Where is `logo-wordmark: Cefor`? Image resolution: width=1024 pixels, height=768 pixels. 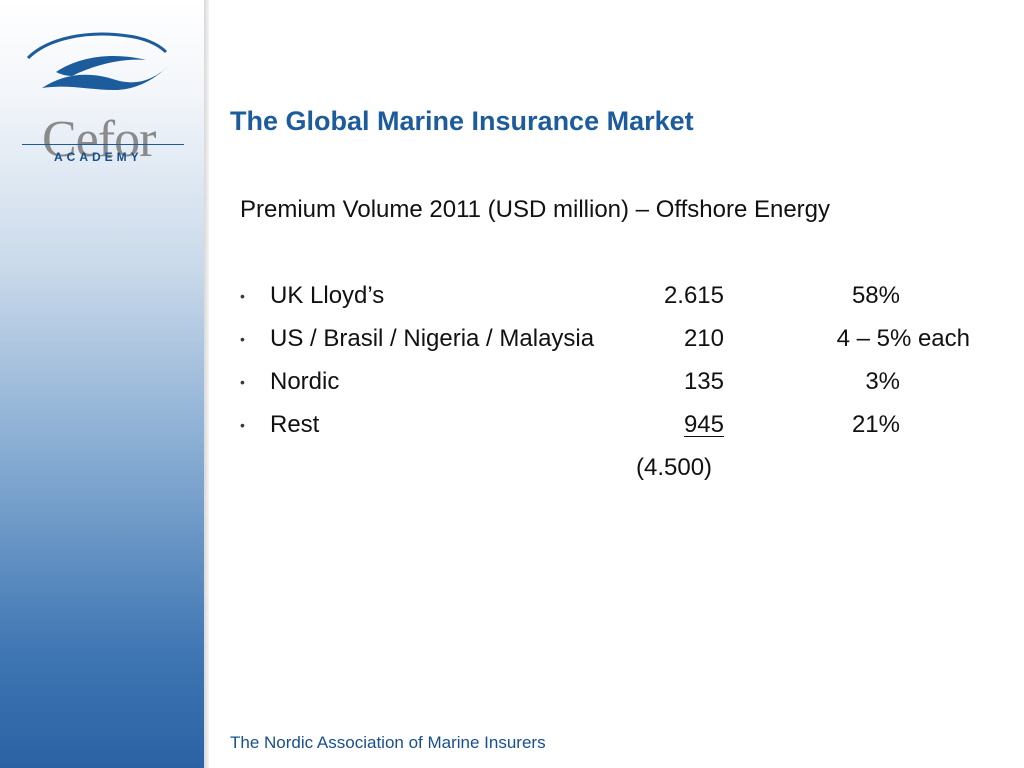
logo-wordmark: Cefor is located at coordinates (99, 139).